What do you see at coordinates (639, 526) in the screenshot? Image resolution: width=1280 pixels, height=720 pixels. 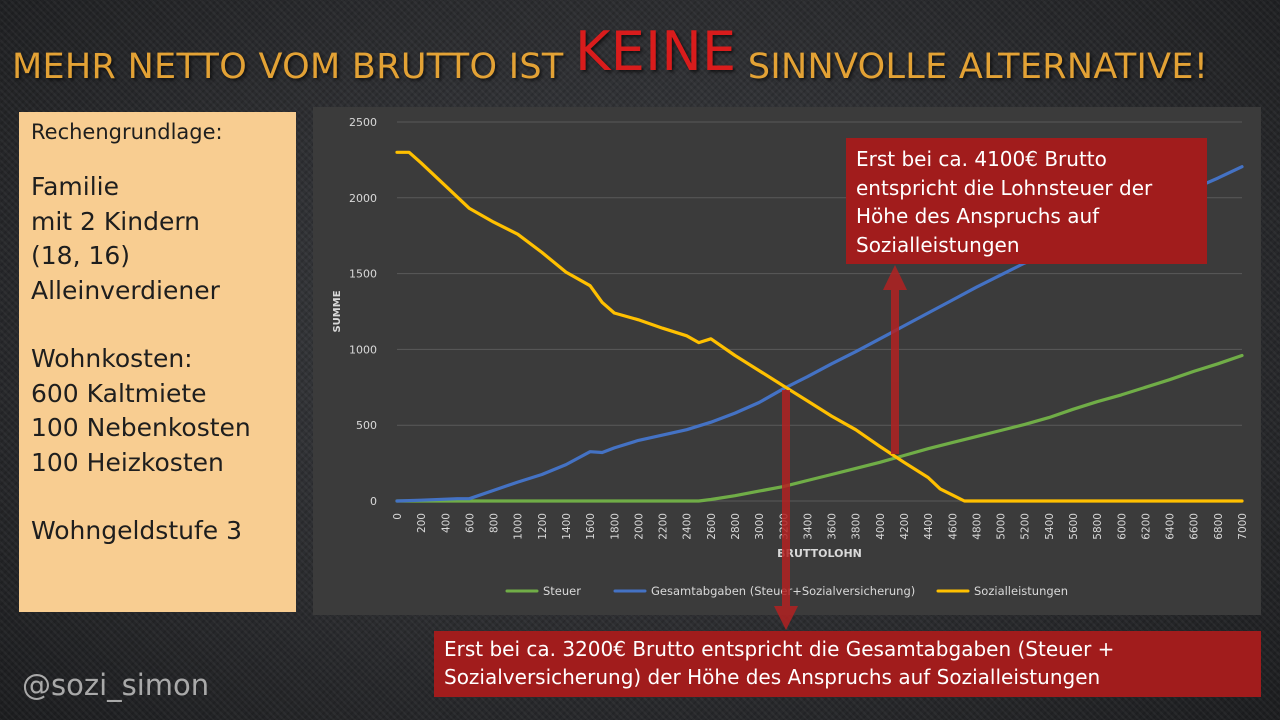 I see `x-tick-label: 2000` at bounding box center [639, 526].